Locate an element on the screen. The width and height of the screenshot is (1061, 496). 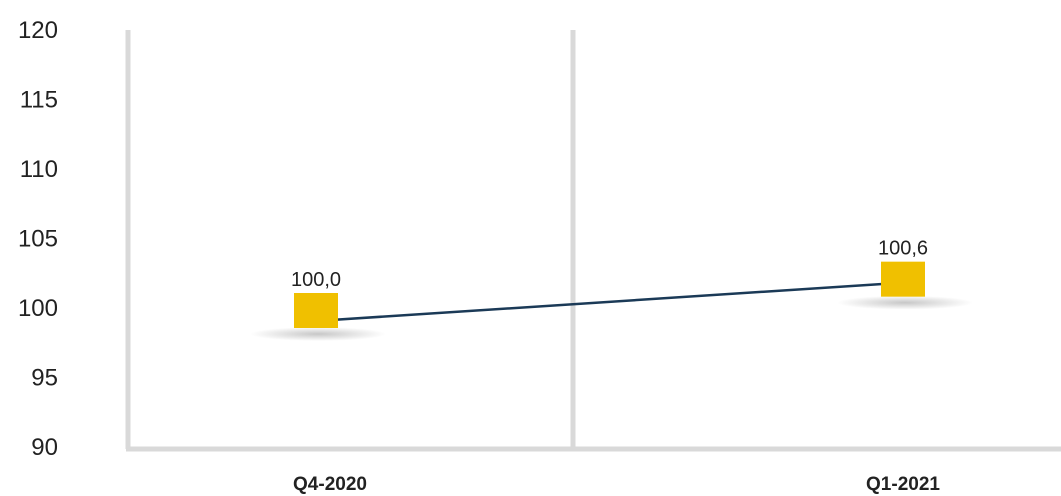
y-tick-label-115: 115 is located at coordinates (39, 100).